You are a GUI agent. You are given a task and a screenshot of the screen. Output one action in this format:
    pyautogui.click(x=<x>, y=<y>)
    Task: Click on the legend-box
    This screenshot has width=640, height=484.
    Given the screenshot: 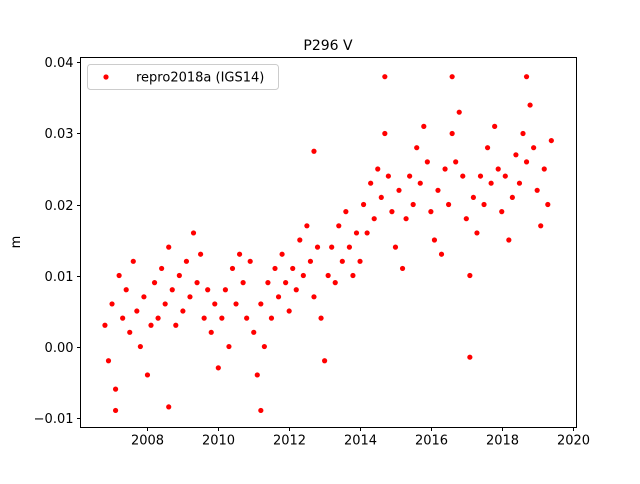 What is the action you would take?
    pyautogui.click(x=183, y=77)
    